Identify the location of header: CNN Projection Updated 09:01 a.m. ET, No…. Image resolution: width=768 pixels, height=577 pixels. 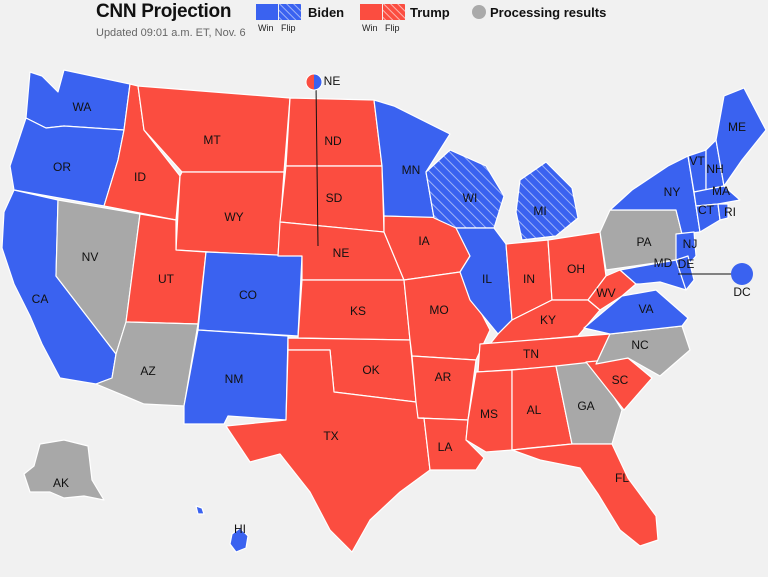
(384, 22).